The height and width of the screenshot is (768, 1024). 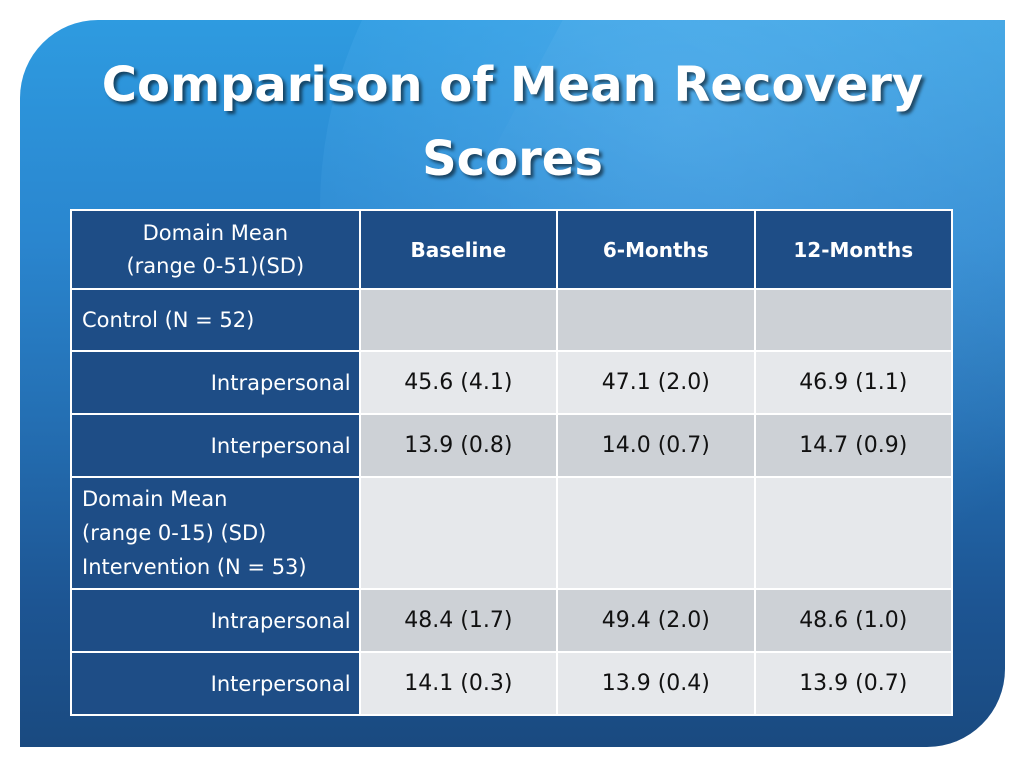 What do you see at coordinates (458, 683) in the screenshot?
I see `table-cell: 14.1 (0.3)` at bounding box center [458, 683].